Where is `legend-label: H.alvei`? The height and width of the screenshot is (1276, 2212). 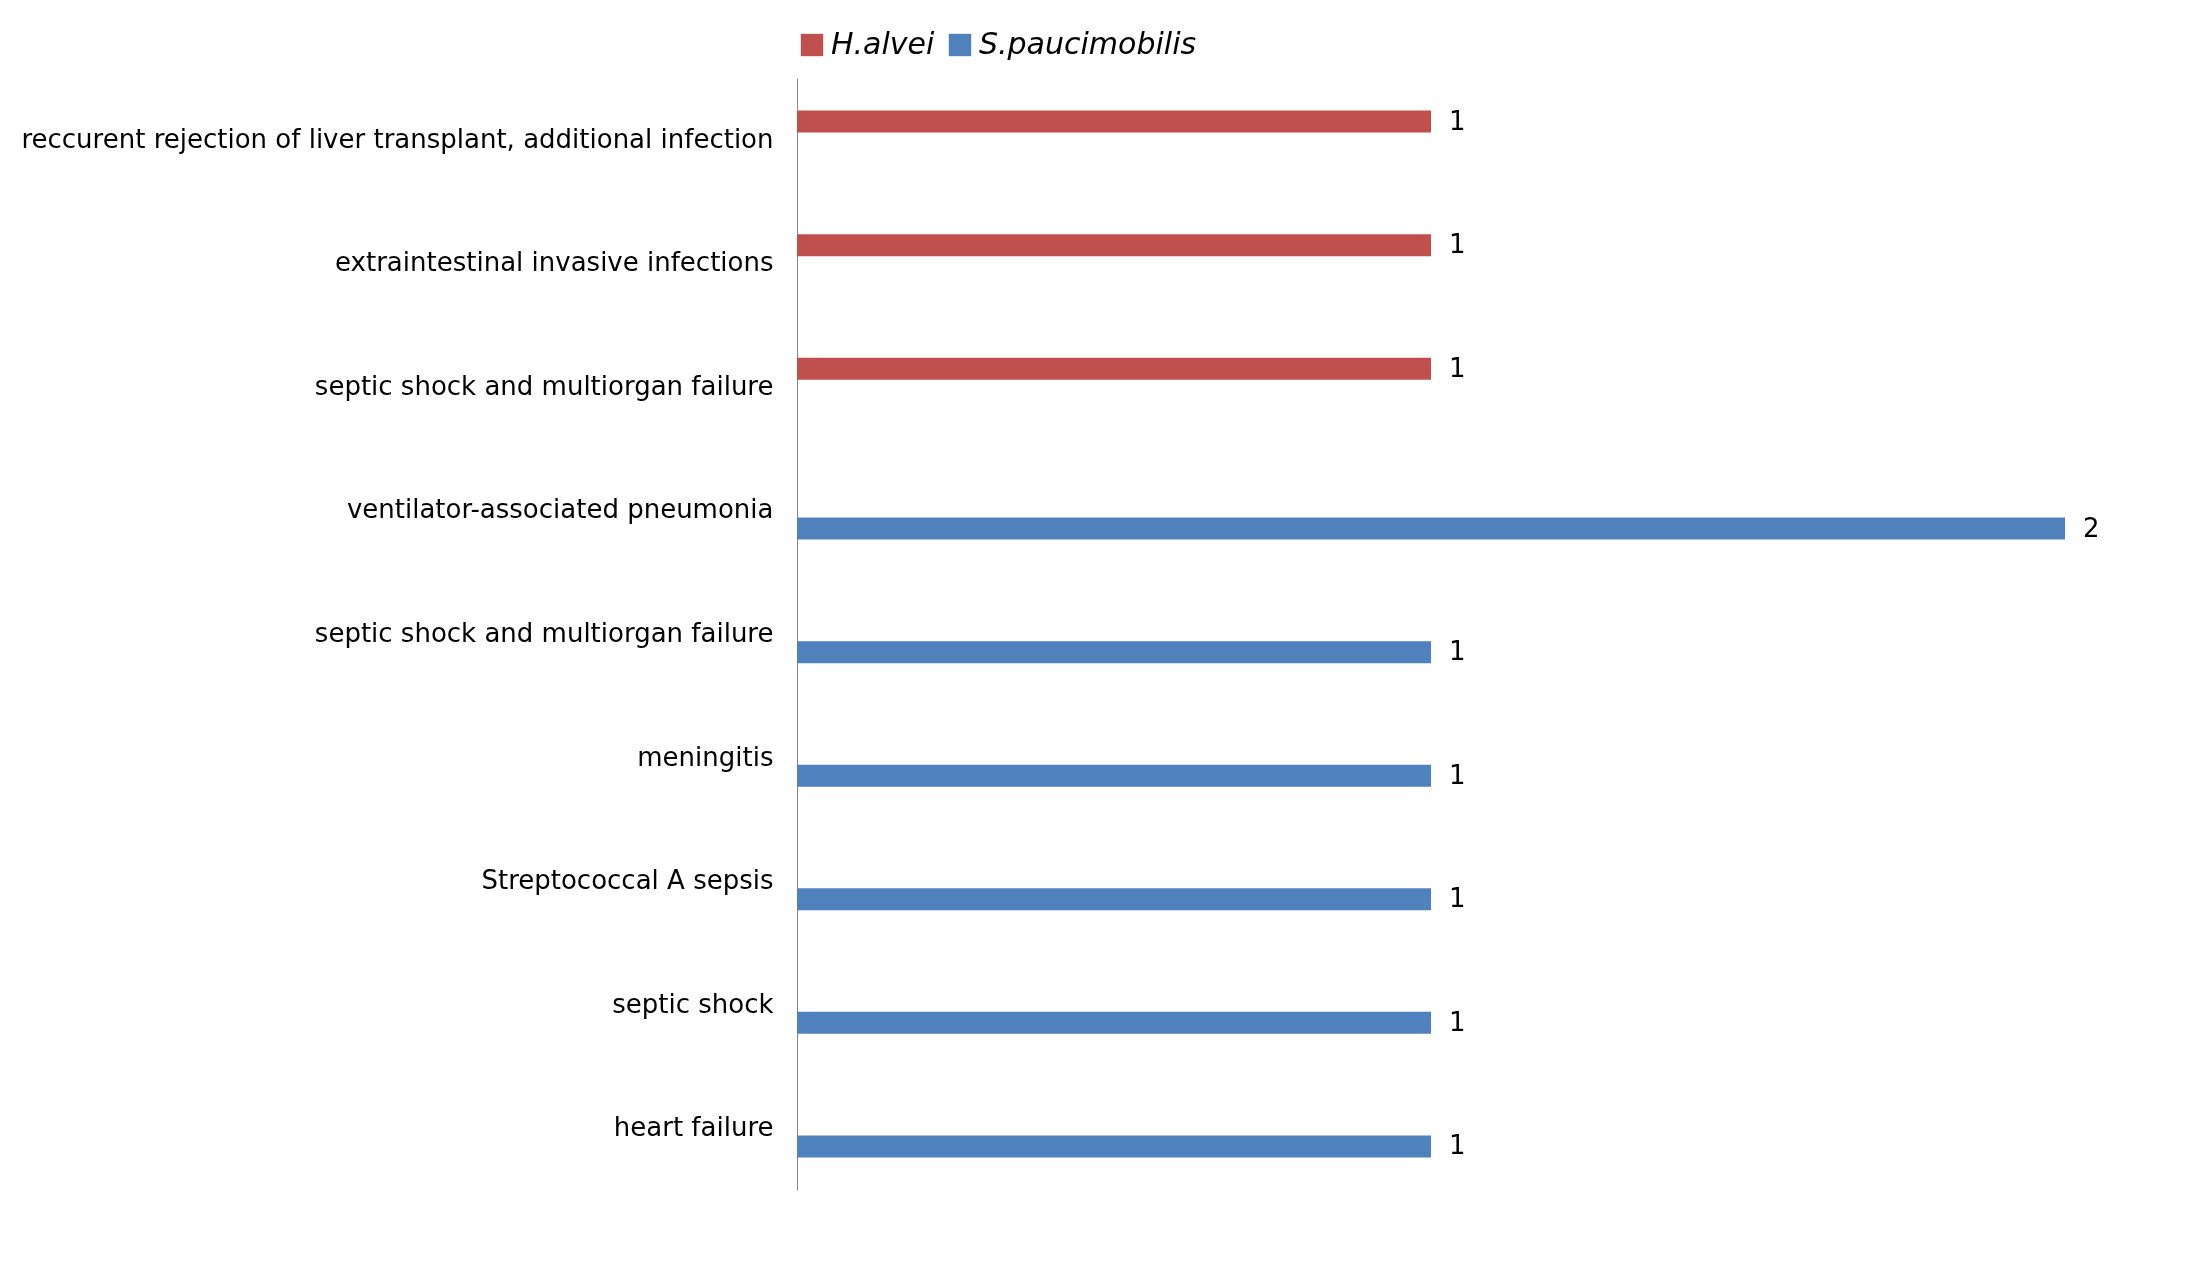 legend-label: H.alvei is located at coordinates (883, 43).